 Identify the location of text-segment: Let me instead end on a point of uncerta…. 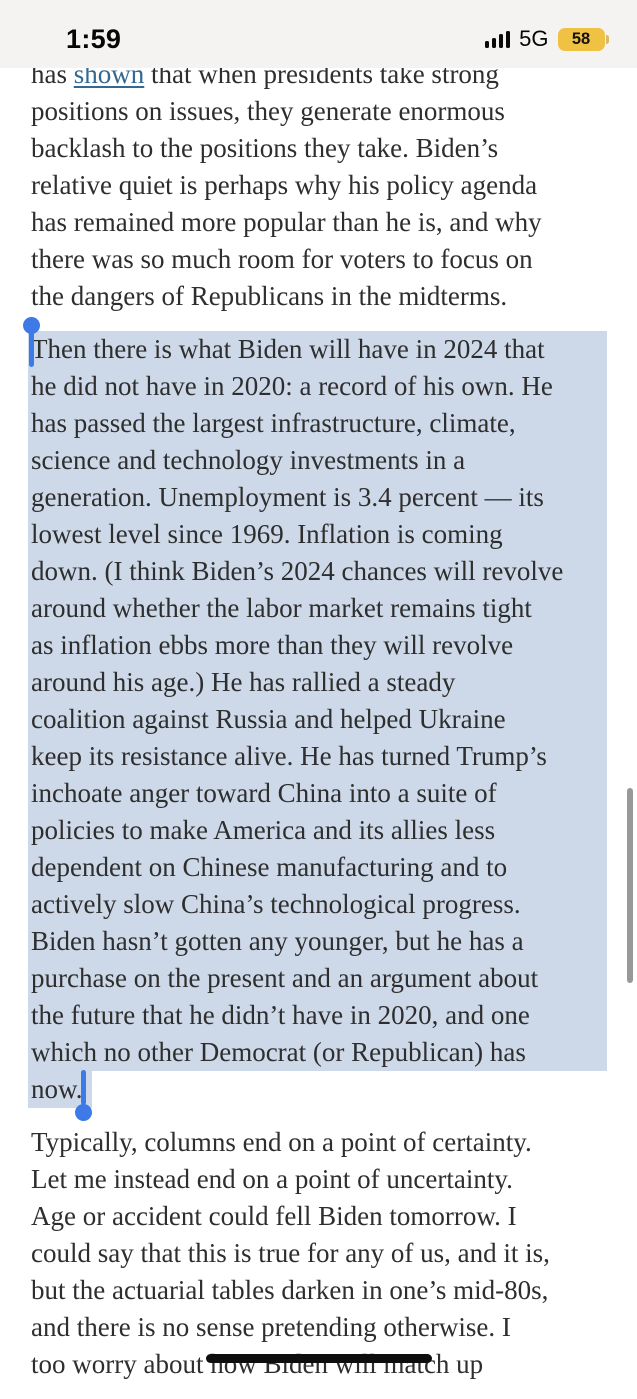
(272, 1179).